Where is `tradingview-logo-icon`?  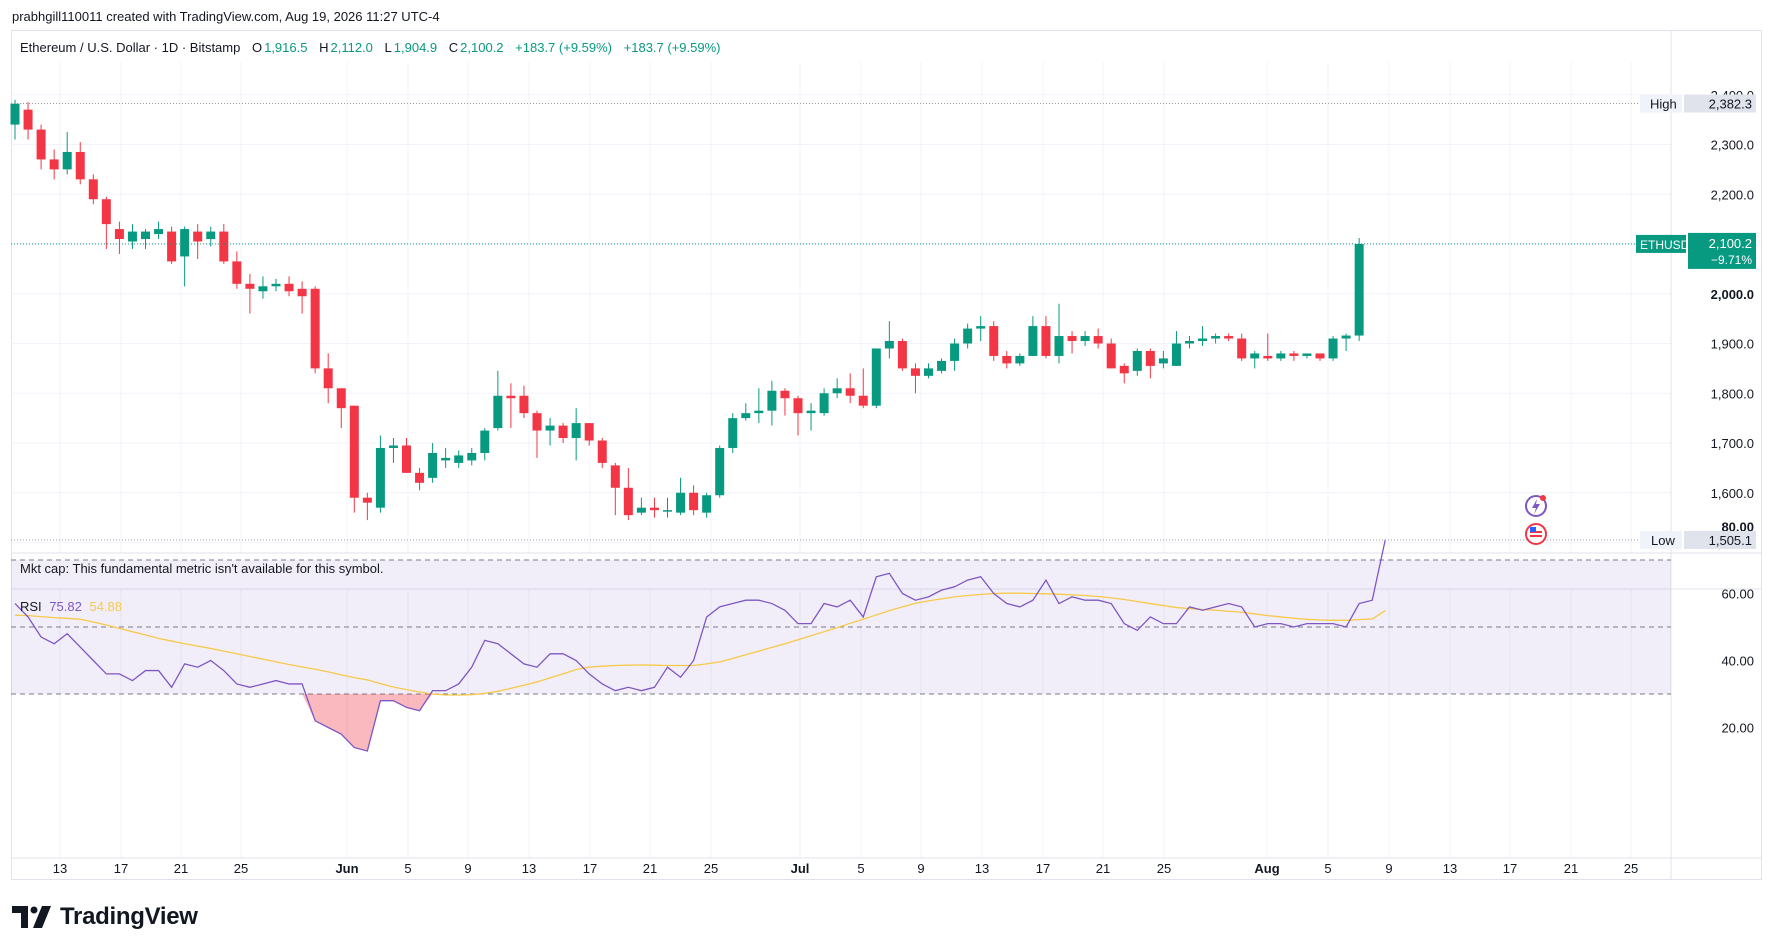 tradingview-logo-icon is located at coordinates (31, 917).